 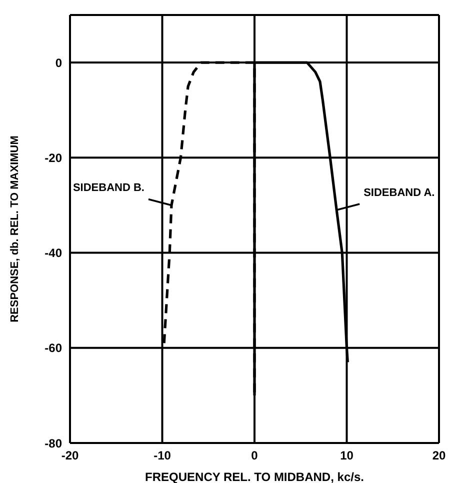 What do you see at coordinates (14, 229) in the screenshot?
I see `y-axis-title: RESPONSE, db. REL. TO MAXIMUM` at bounding box center [14, 229].